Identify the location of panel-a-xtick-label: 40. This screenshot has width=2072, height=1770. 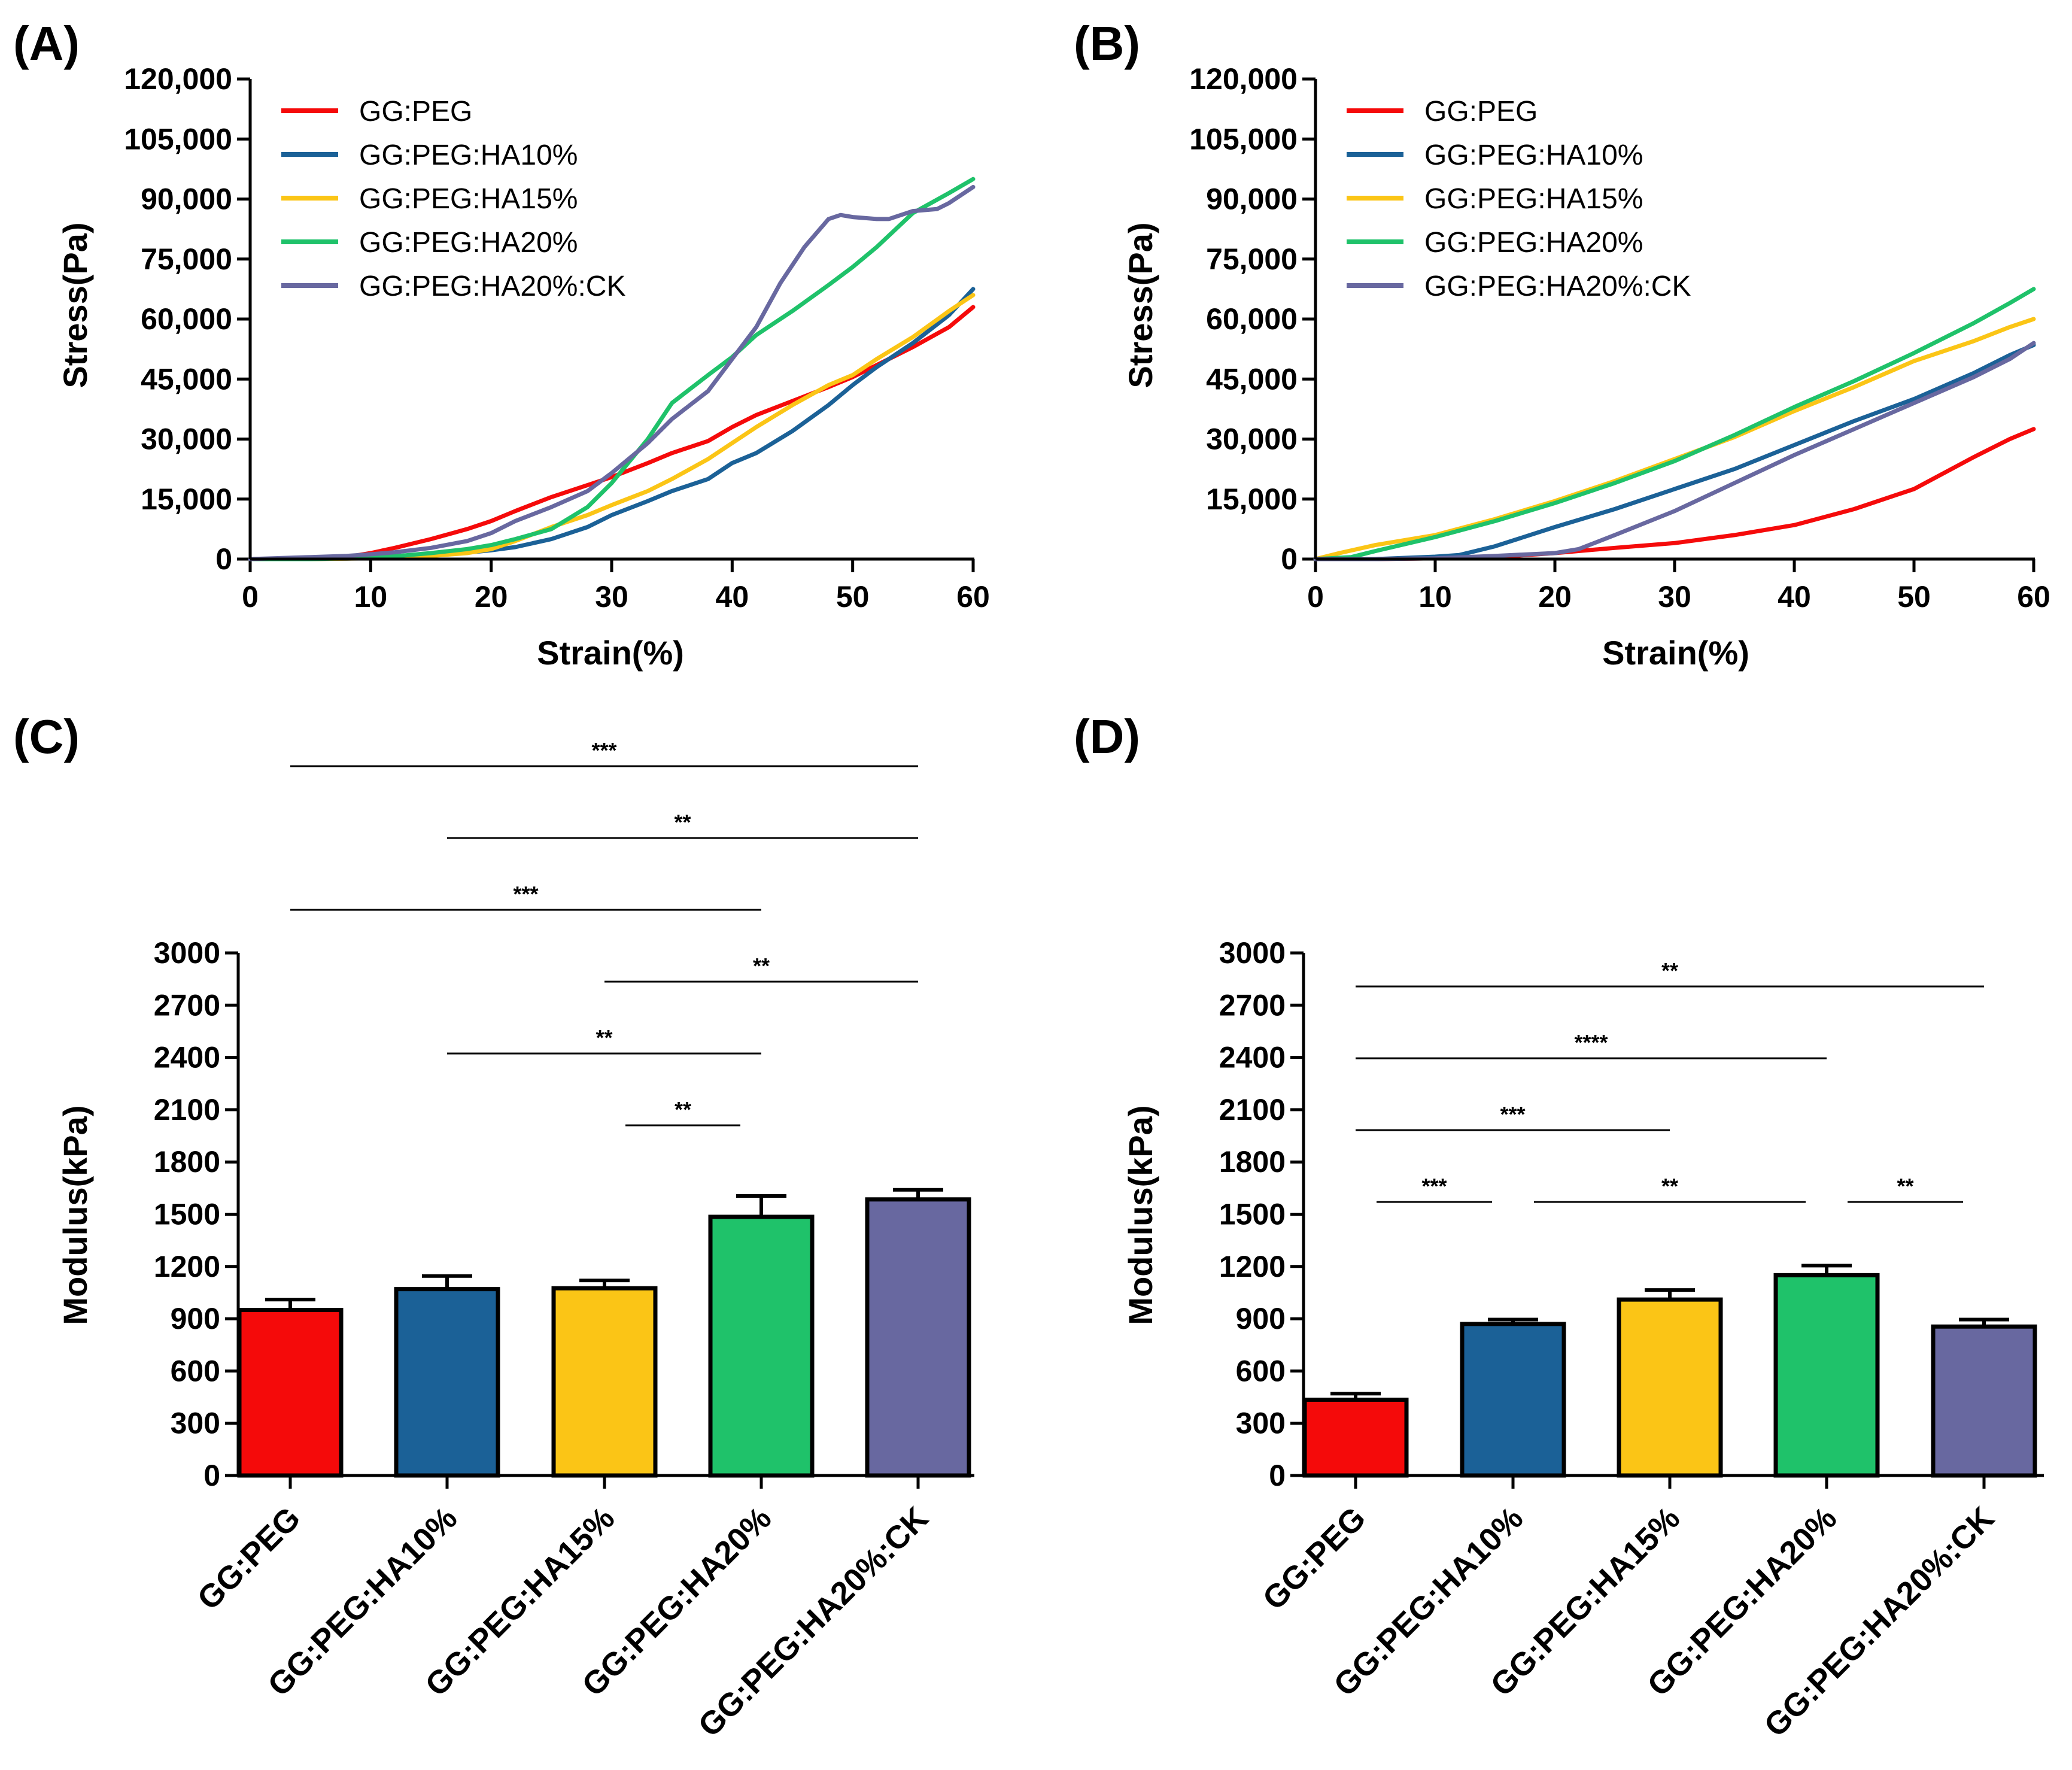
(733, 597).